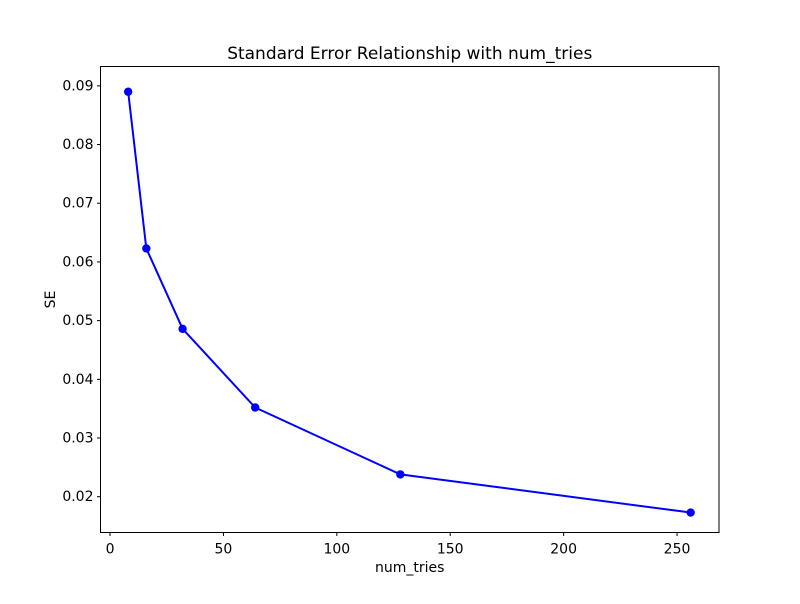 The image size is (800, 604). What do you see at coordinates (224, 550) in the screenshot?
I see `x-tick-label: 50` at bounding box center [224, 550].